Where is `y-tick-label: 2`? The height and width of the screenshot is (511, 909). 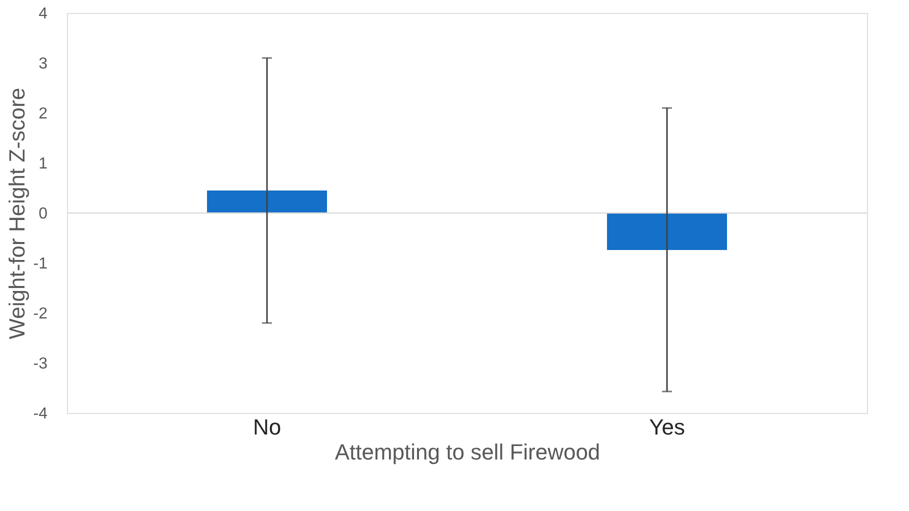 y-tick-label: 2 is located at coordinates (43, 114).